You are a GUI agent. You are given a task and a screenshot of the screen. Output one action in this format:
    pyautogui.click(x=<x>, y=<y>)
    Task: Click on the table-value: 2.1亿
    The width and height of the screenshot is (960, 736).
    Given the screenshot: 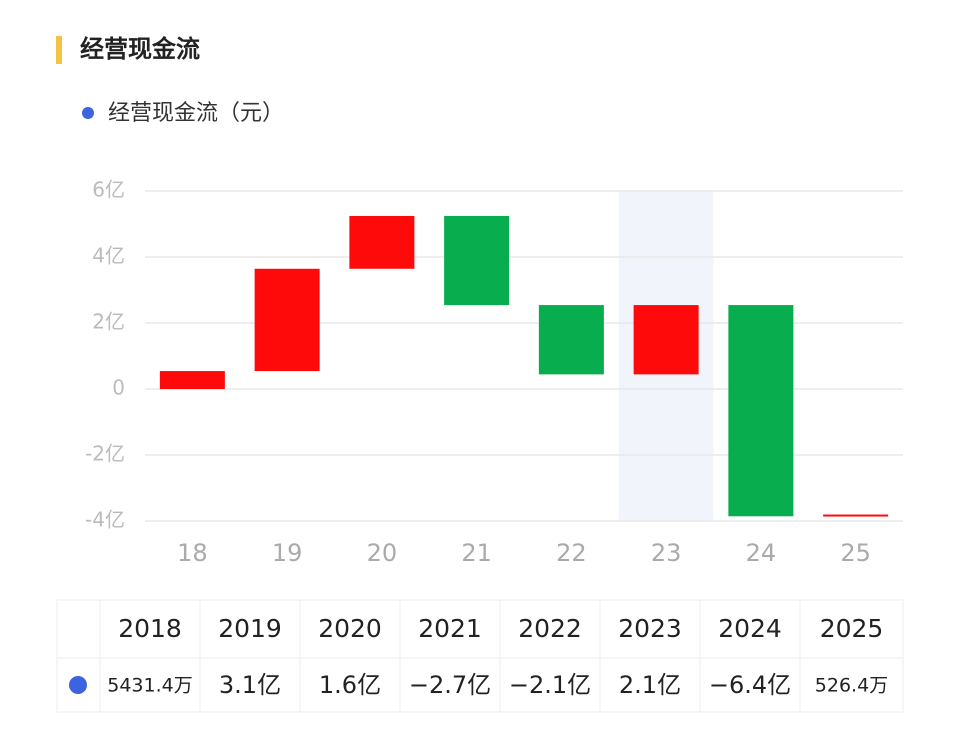 What is the action you would take?
    pyautogui.click(x=650, y=685)
    